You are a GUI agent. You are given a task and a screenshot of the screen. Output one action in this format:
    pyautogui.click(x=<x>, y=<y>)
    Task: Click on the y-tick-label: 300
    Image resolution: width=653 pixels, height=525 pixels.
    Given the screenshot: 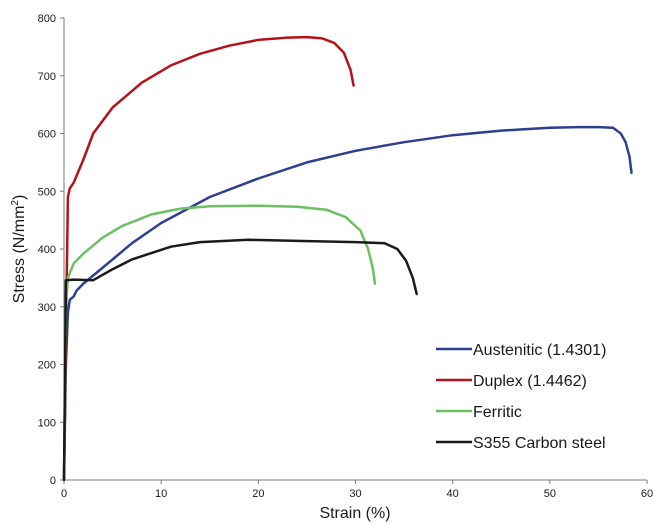 What is the action you would take?
    pyautogui.click(x=47, y=308)
    